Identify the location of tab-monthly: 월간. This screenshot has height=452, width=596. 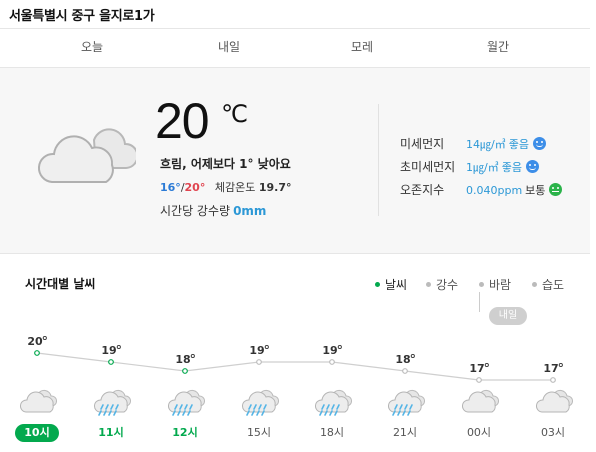
(498, 47).